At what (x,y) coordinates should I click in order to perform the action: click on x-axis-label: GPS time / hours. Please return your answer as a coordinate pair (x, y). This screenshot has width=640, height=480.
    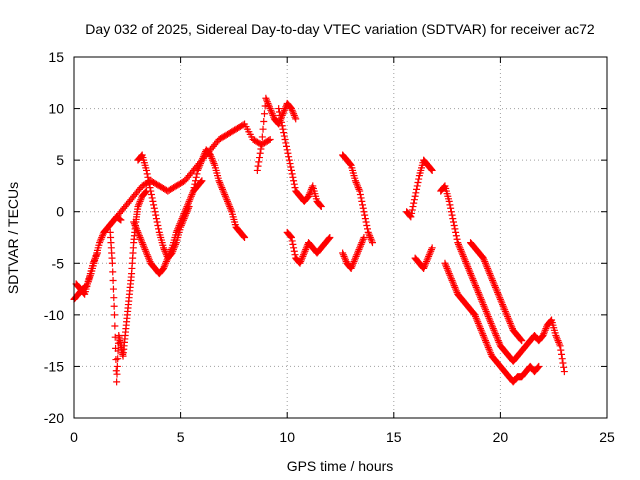
    Looking at the image, I should click on (340, 466).